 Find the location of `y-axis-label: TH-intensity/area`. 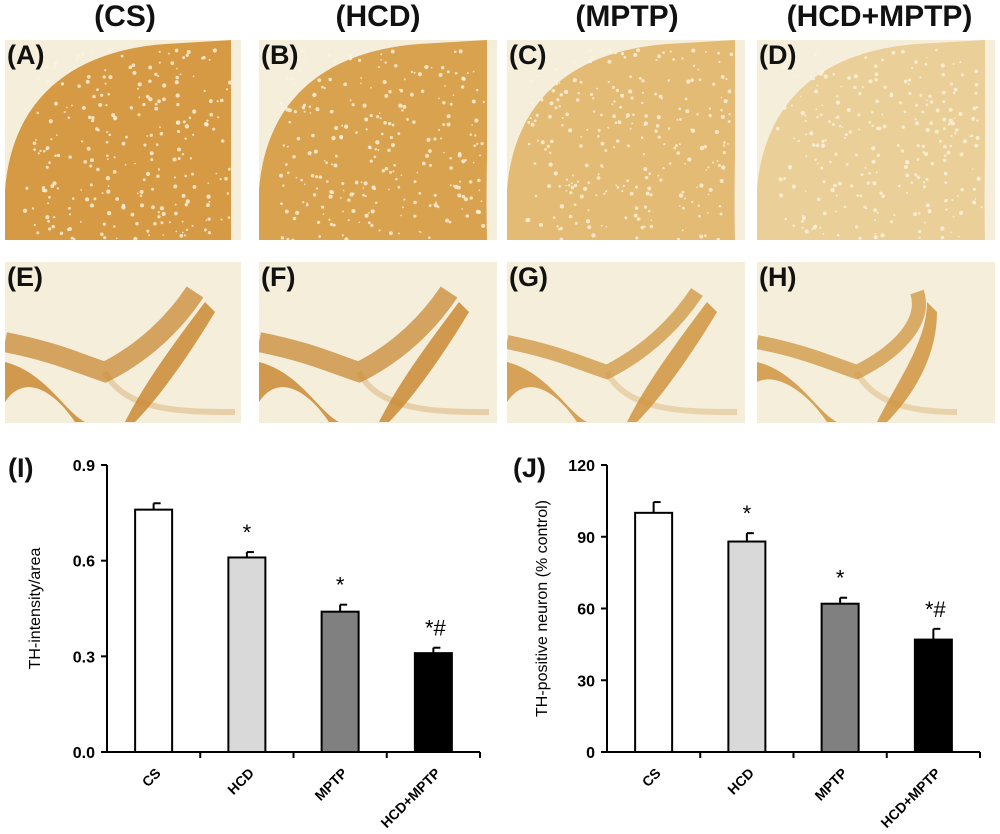

y-axis-label: TH-intensity/area is located at coordinates (35, 608).